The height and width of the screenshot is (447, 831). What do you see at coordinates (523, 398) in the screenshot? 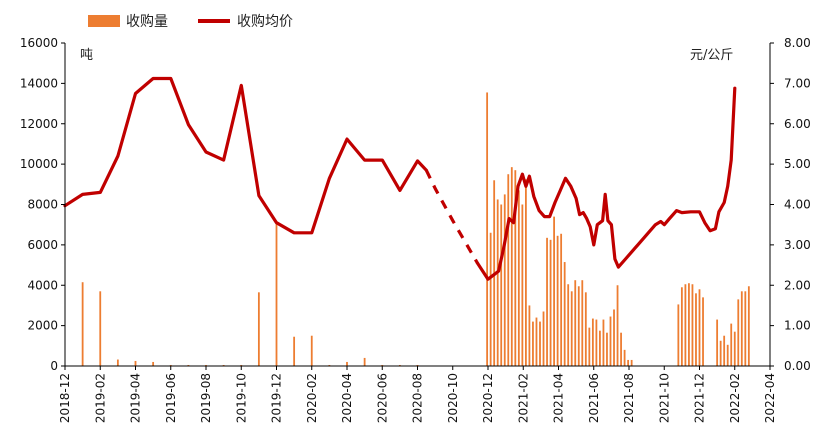
I see `x-axis-tick-label: 2021-02` at bounding box center [523, 398].